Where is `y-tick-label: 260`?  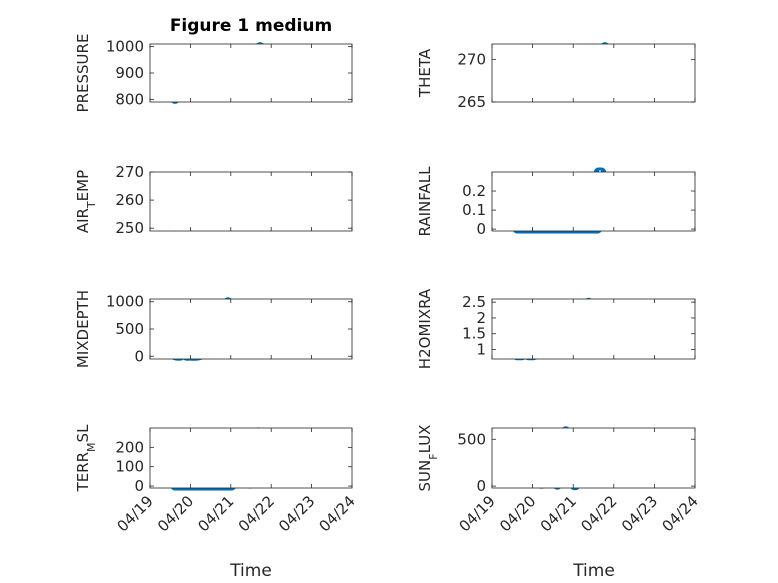 y-tick-label: 260 is located at coordinates (129, 200).